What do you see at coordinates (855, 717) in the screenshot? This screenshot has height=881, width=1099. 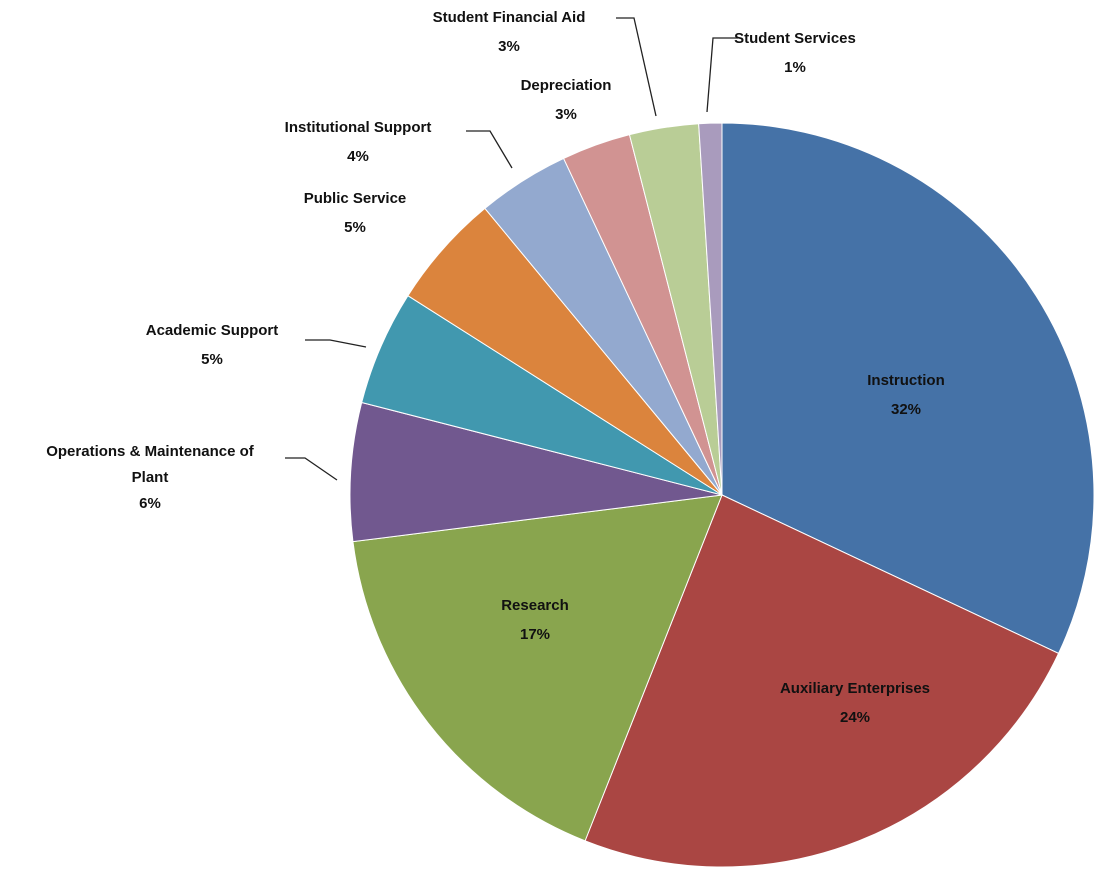 I see `value-label: 24%` at bounding box center [855, 717].